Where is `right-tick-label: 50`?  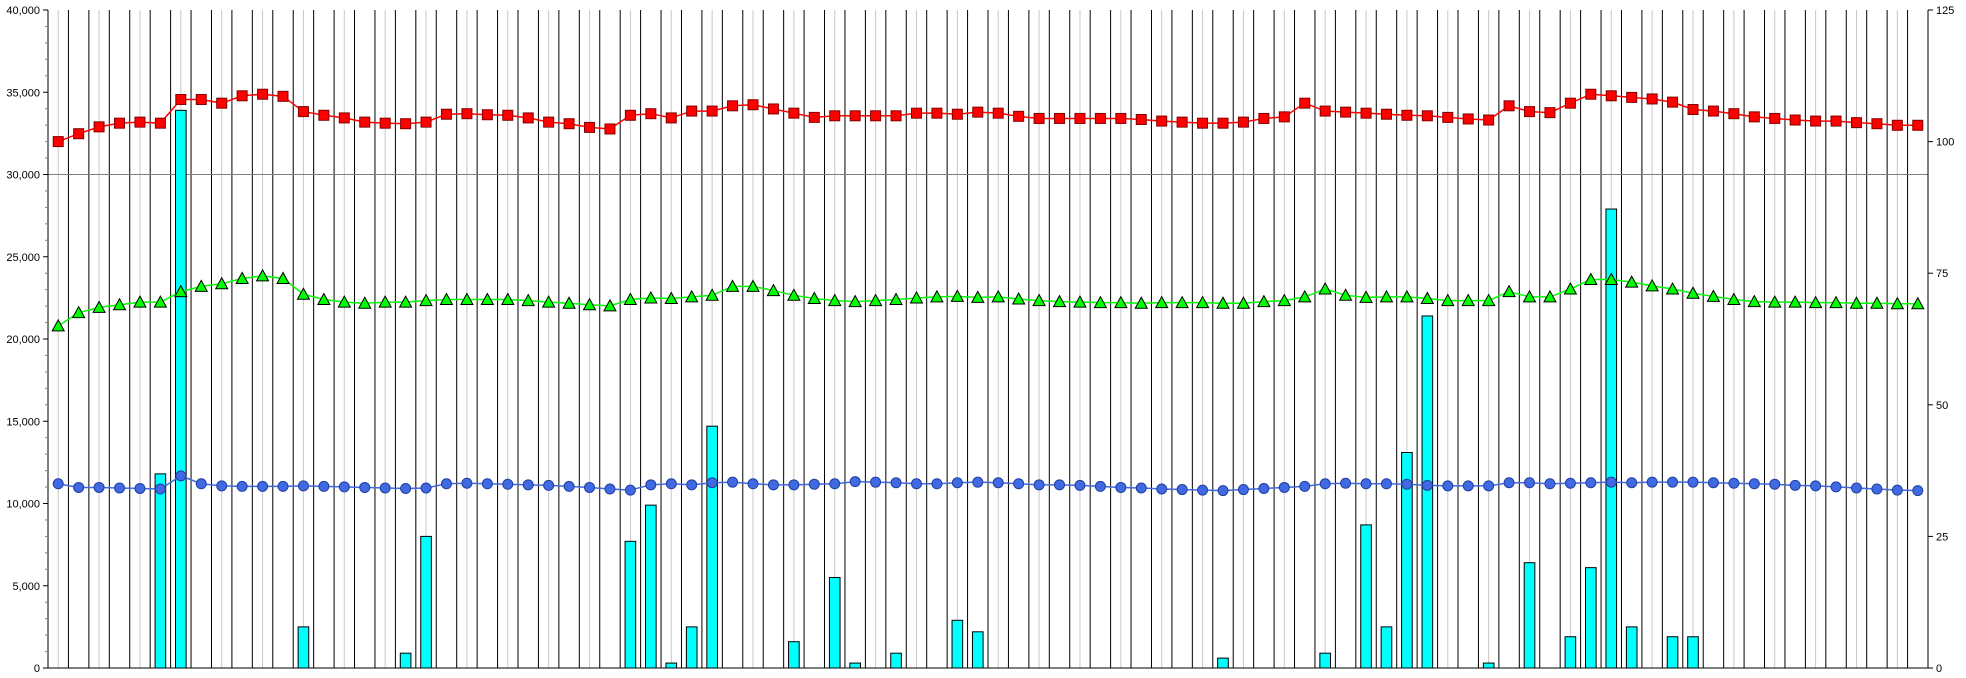 right-tick-label: 50 is located at coordinates (1942, 406).